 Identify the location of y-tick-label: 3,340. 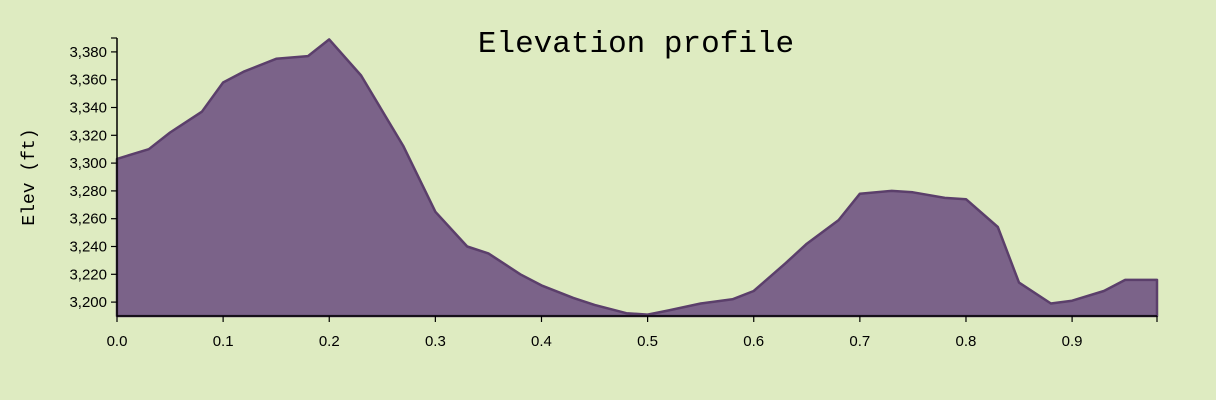
(88, 108).